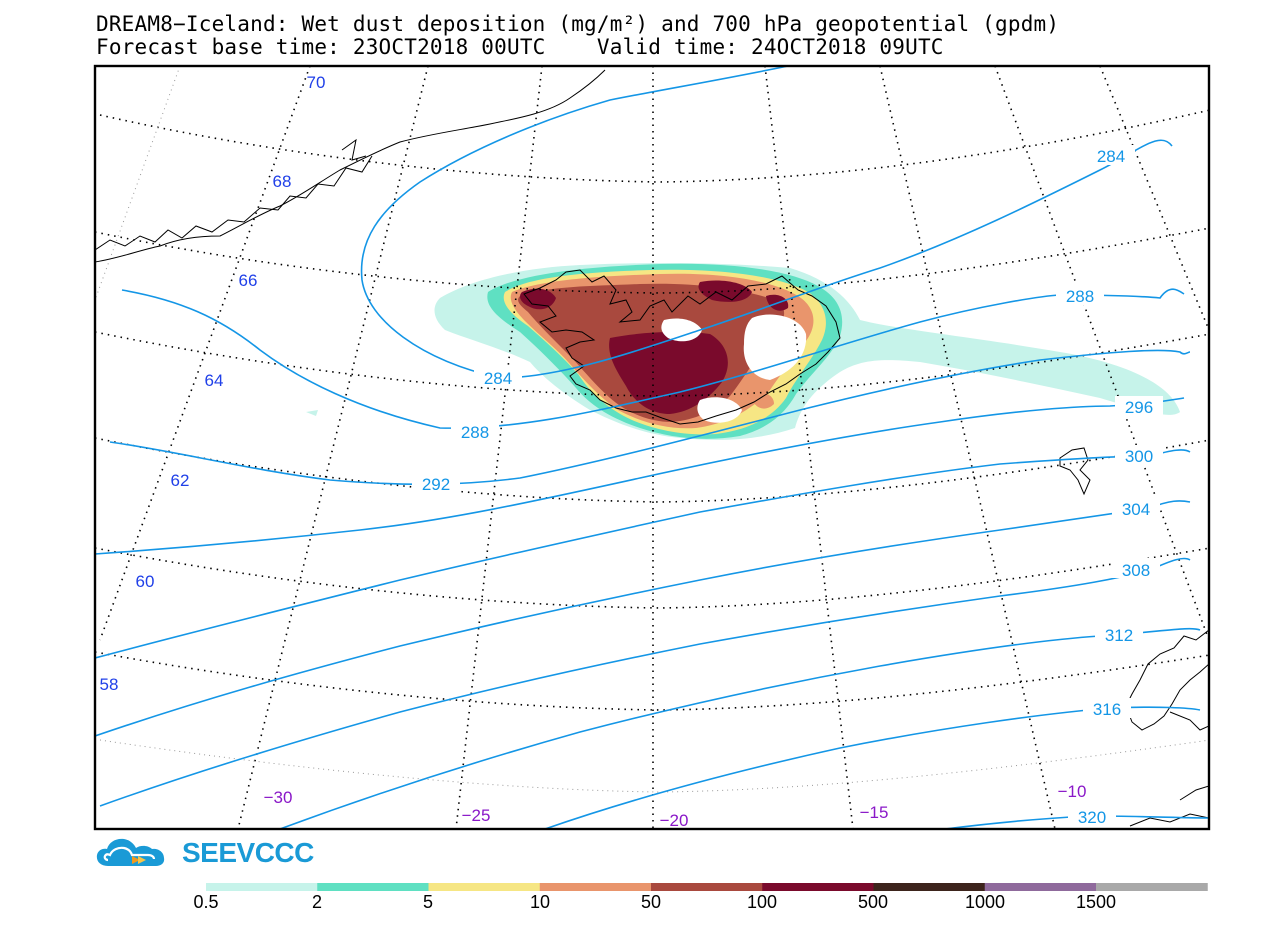 Image resolution: width=1276 pixels, height=925 pixels. What do you see at coordinates (762, 902) in the screenshot?
I see `legend-tick: 100` at bounding box center [762, 902].